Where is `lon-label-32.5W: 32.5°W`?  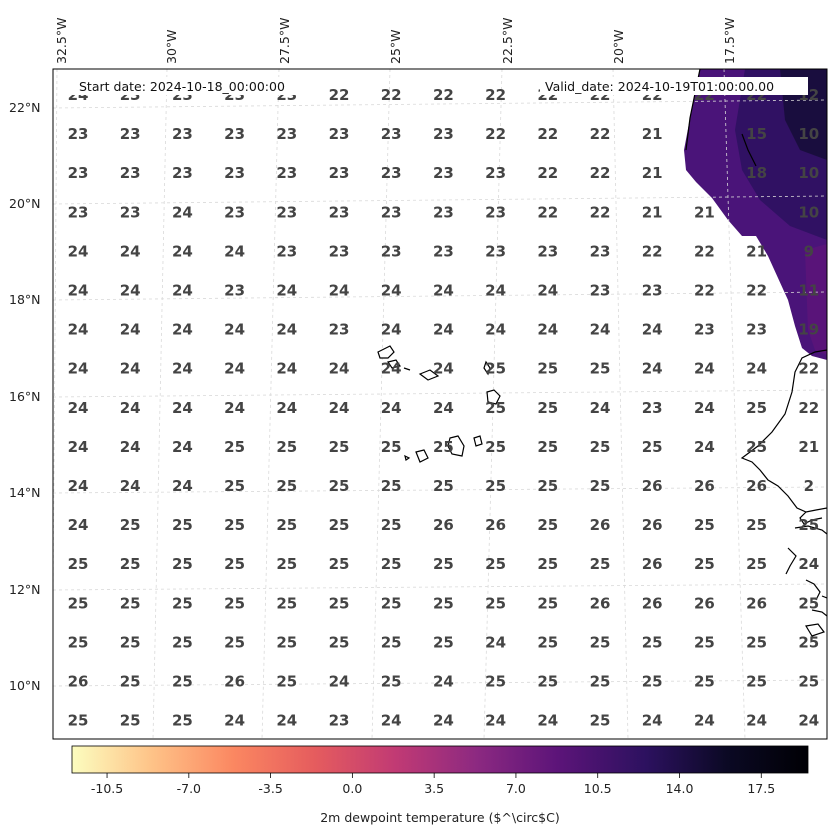 lon-label-32.5W: 32.5°W is located at coordinates (61, 41).